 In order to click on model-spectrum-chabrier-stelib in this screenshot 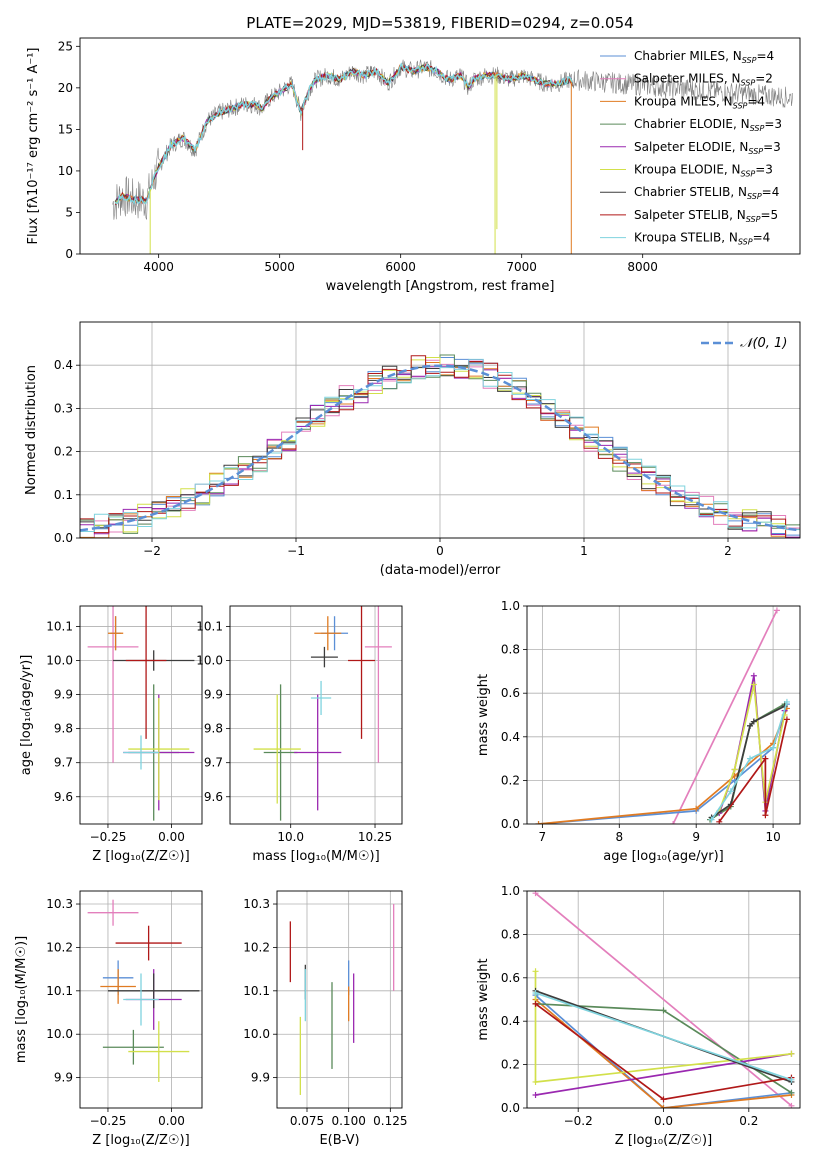, I will do `click(343, 133)`.